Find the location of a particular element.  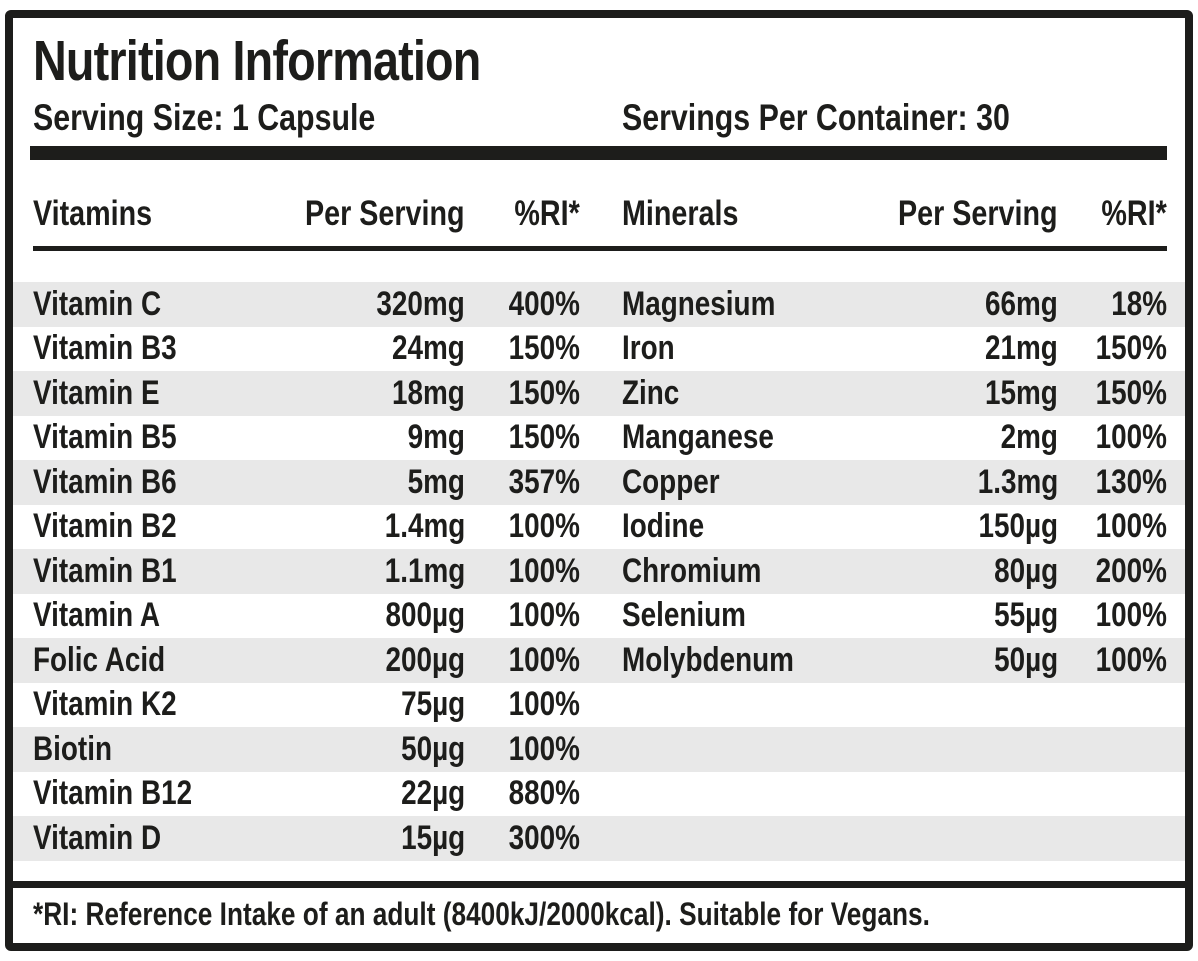

table-row: Vitamin B1 1.1mg 100% Chromium 80µg 200% is located at coordinates (599, 571).